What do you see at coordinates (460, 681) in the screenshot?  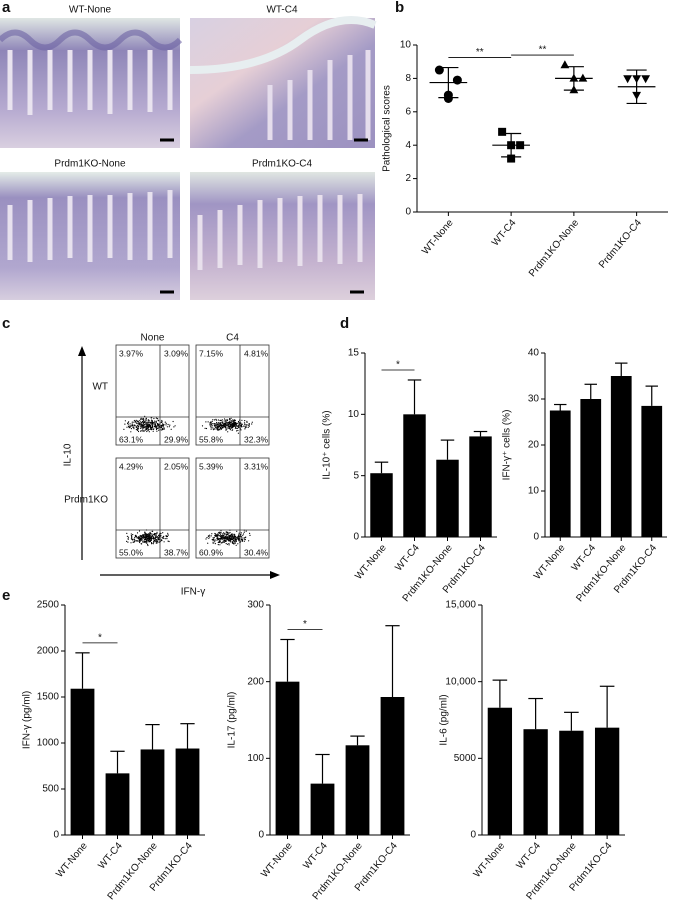 I see `y-tick-label: 10,000` at bounding box center [460, 681].